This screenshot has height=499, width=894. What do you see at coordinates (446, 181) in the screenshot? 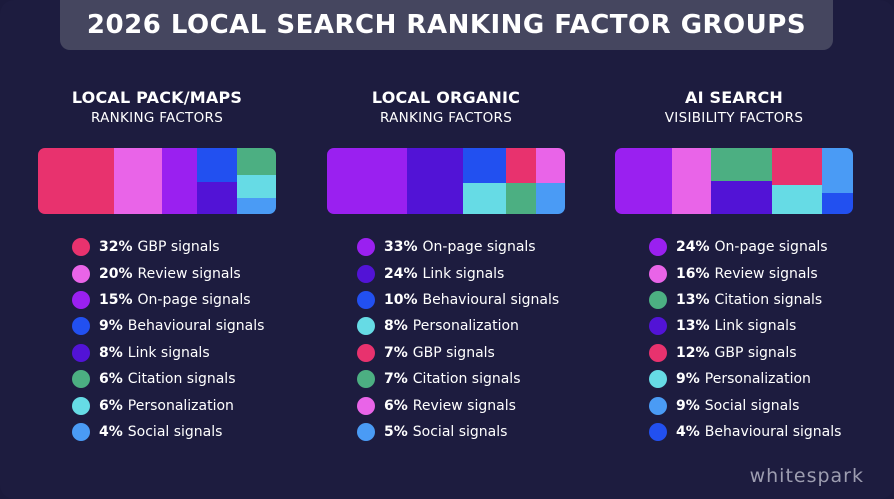
I see `treemap` at bounding box center [446, 181].